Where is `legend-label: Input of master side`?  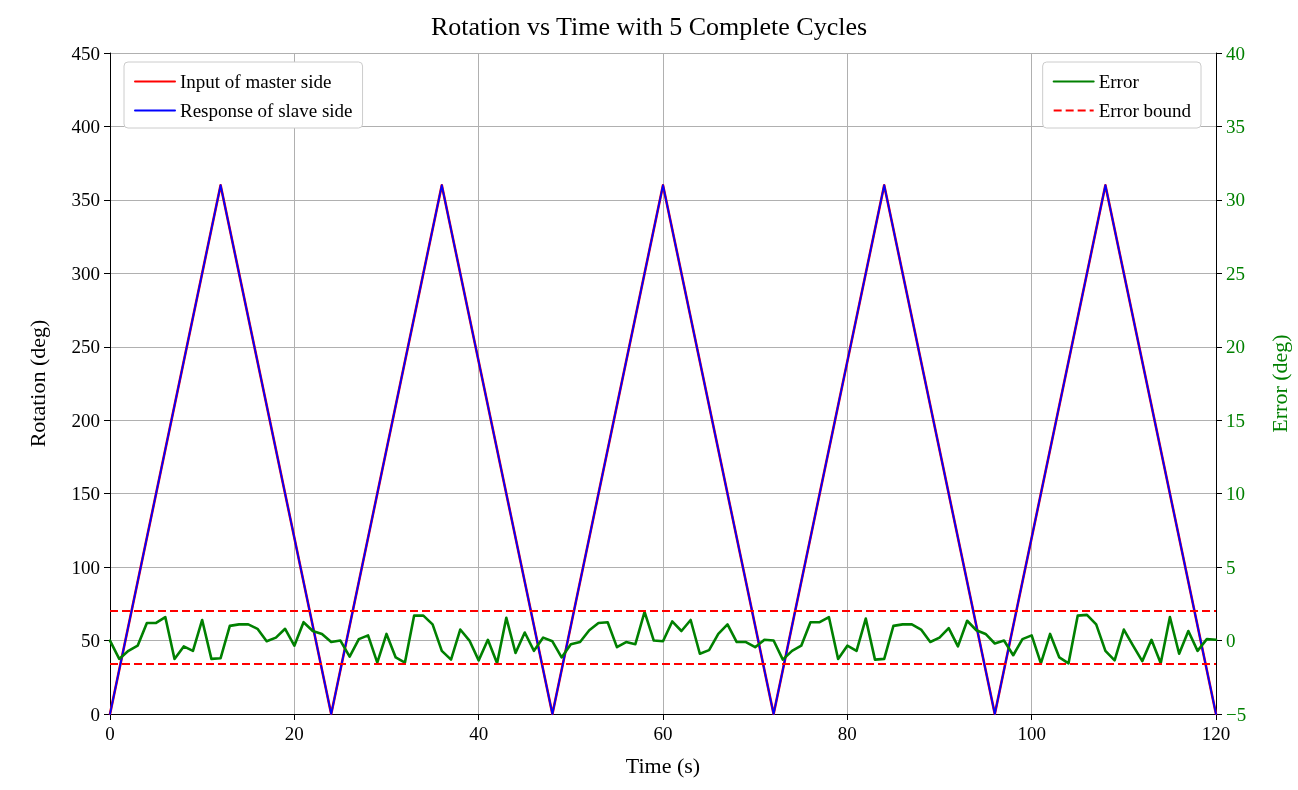
legend-label: Input of master side is located at coordinates (256, 81).